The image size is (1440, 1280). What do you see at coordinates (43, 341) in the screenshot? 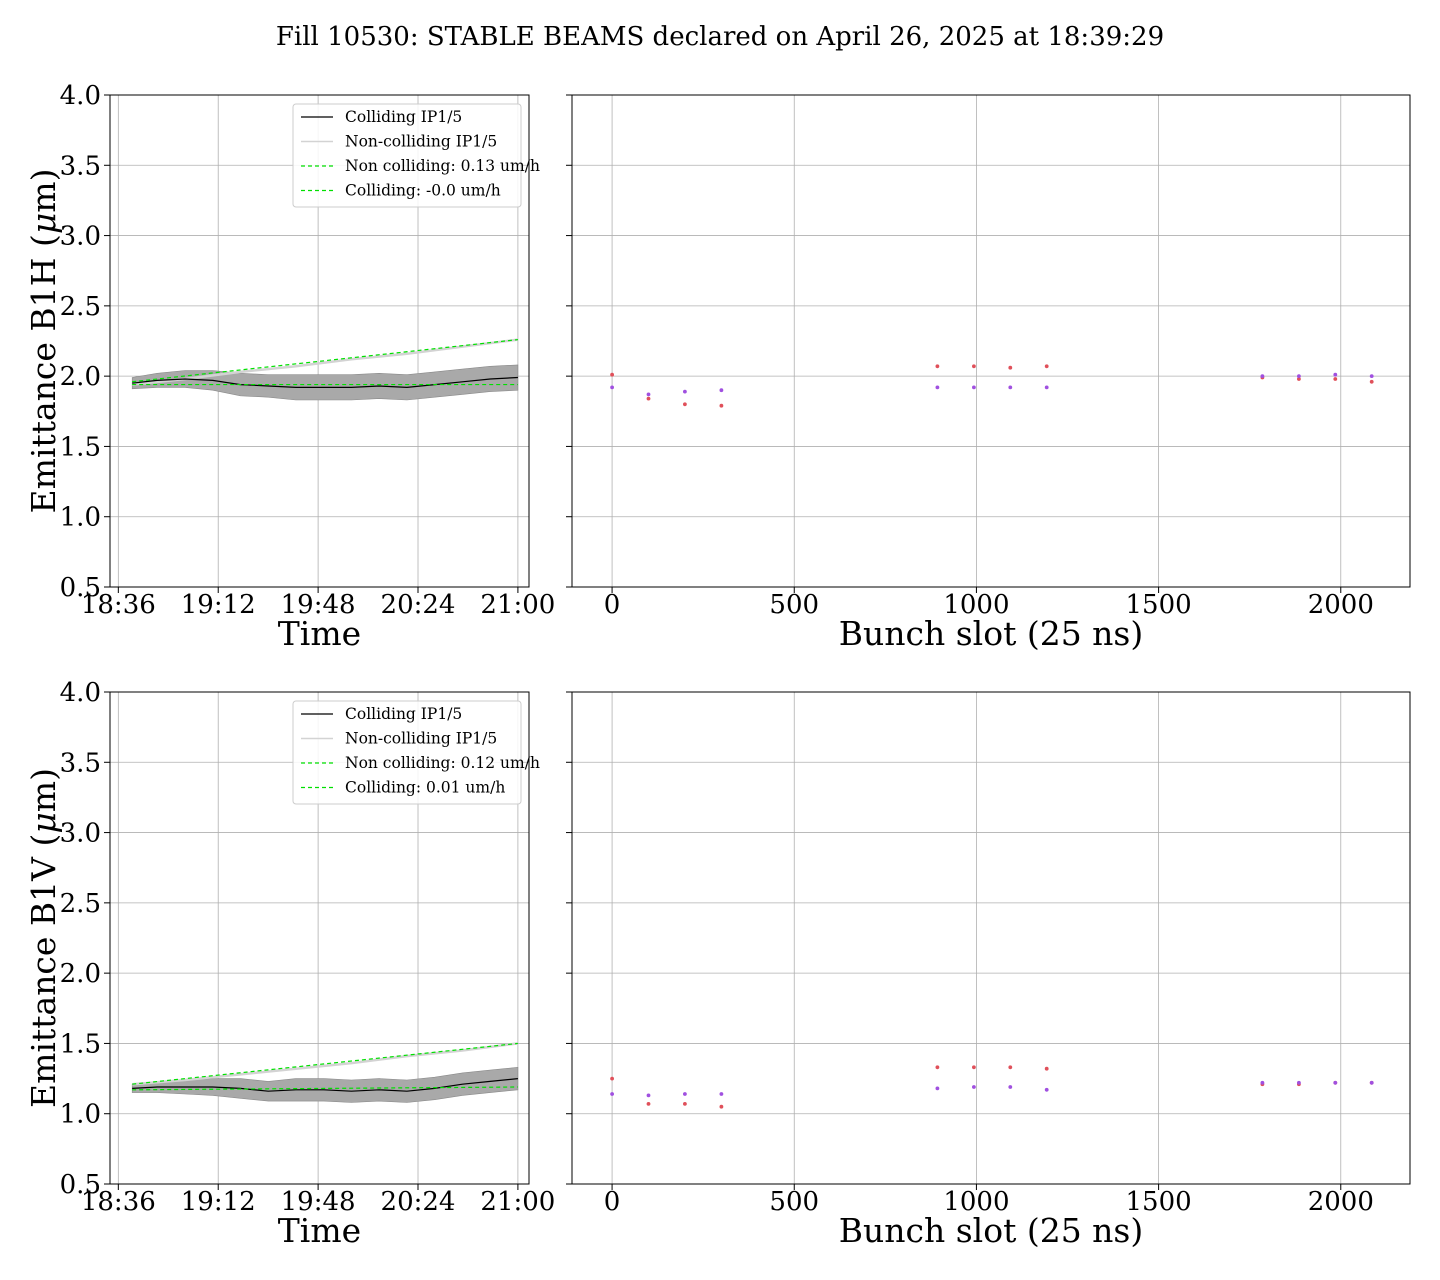
I see `y-axis-label: Emittance B1H (μm)` at bounding box center [43, 341].